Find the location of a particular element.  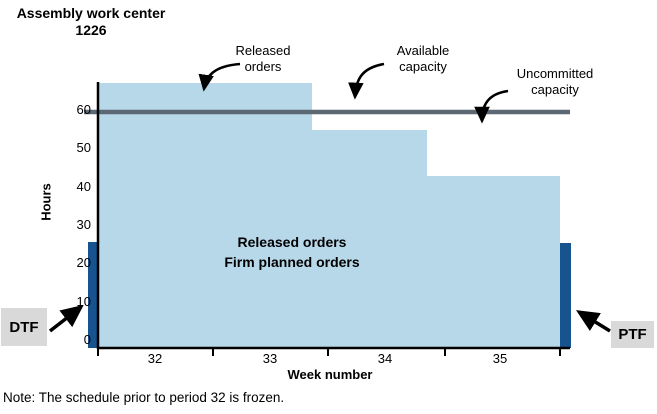

uncommitted-capacity-callout: Uncommitted capacity is located at coordinates (555, 81).